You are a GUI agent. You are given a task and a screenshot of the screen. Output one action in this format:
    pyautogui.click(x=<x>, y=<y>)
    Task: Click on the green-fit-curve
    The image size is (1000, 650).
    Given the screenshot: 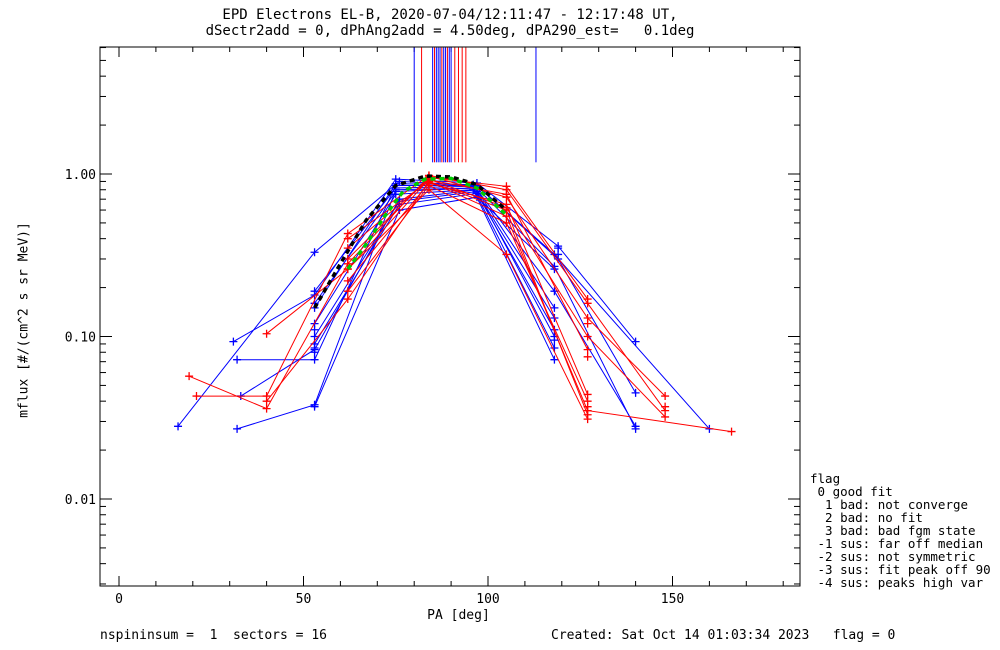 What is the action you would take?
    pyautogui.click(x=427, y=223)
    